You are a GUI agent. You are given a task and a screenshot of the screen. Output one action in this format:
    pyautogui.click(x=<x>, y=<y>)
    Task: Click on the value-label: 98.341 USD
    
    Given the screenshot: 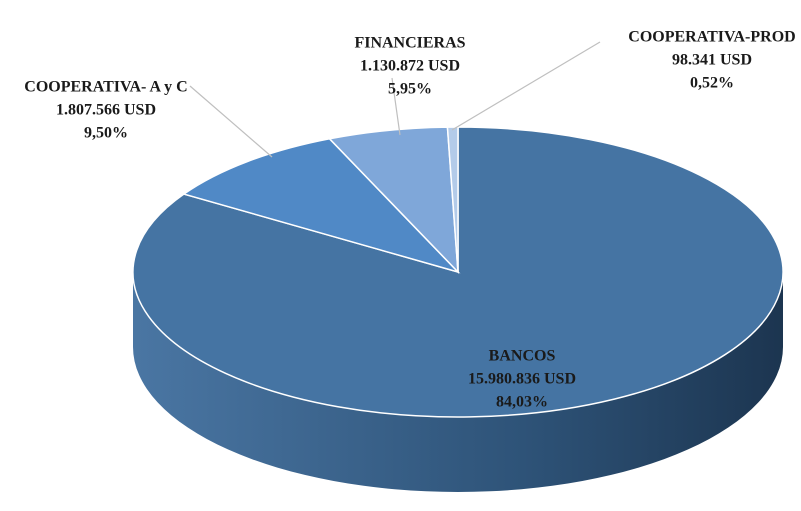 What is the action you would take?
    pyautogui.click(x=712, y=60)
    